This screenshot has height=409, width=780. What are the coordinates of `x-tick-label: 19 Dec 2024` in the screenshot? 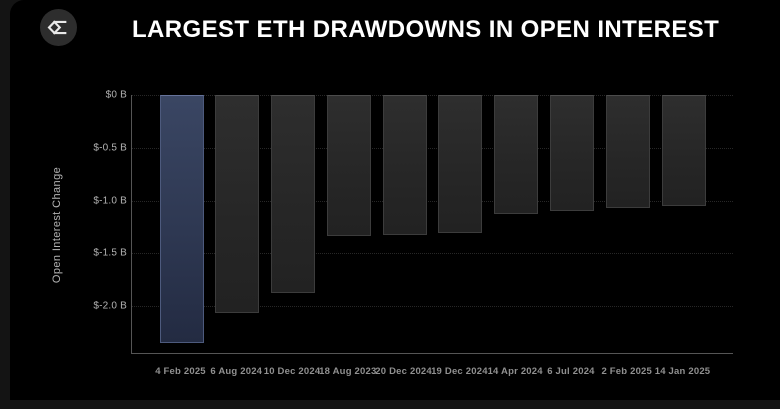 It's located at (459, 371).